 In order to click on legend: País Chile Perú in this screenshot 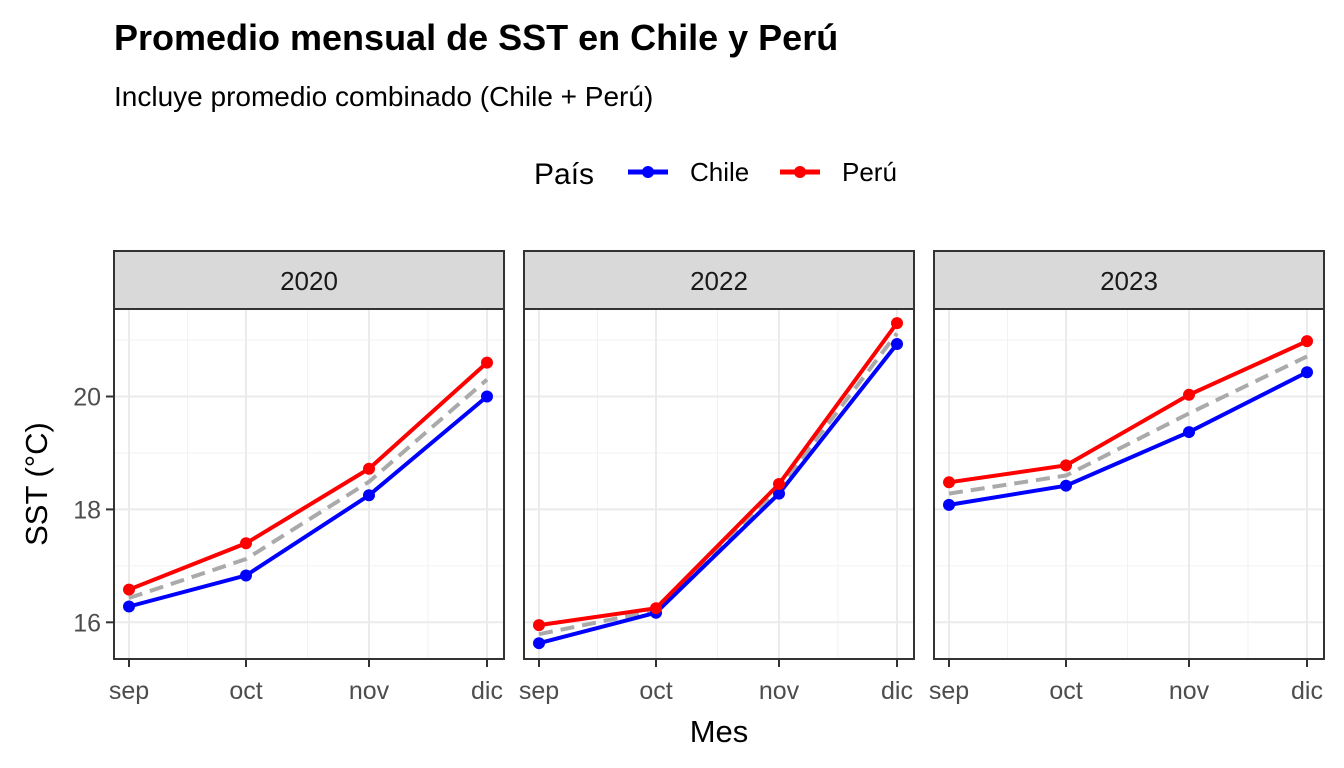, I will do `click(715, 174)`.